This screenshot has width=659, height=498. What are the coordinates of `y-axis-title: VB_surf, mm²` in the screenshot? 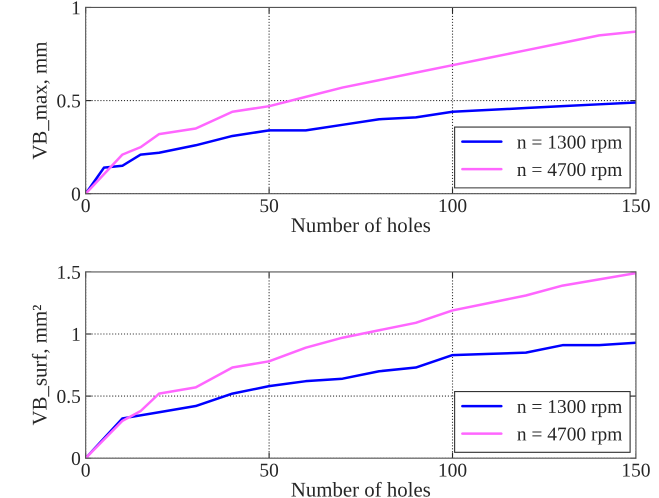 It's located at (41, 365).